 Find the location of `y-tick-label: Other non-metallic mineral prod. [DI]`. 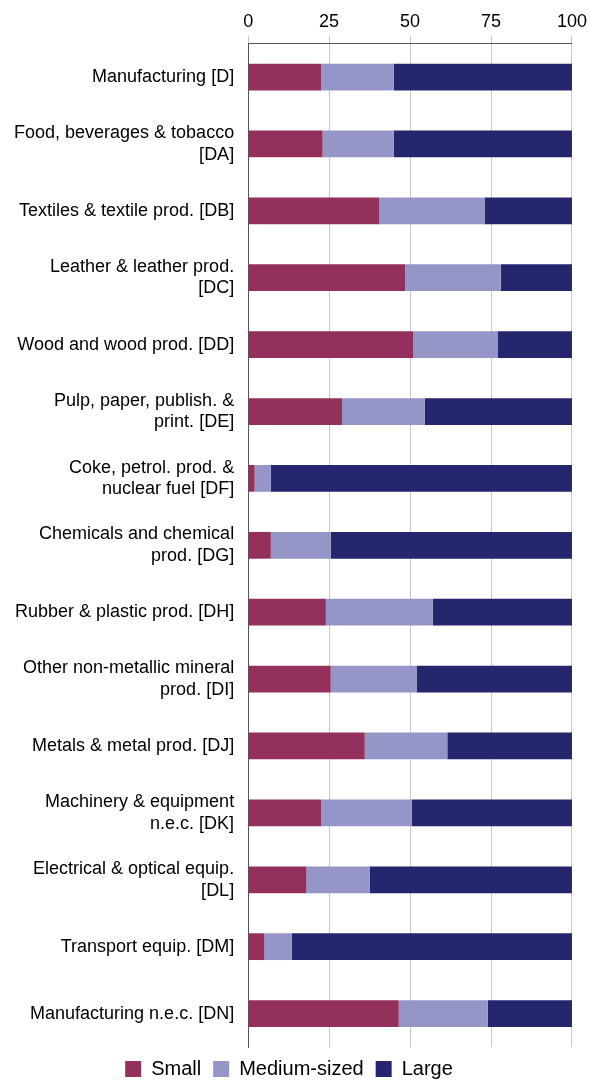

y-tick-label: Other non-metallic mineral prod. [DI] is located at coordinates (129, 678).